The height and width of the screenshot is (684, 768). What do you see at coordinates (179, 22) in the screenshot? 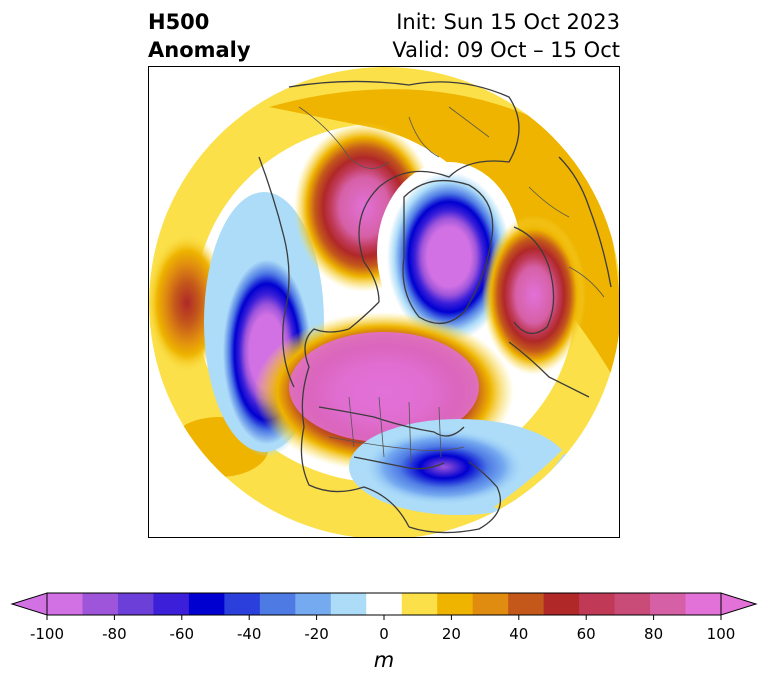
I see `title-variable: H500` at bounding box center [179, 22].